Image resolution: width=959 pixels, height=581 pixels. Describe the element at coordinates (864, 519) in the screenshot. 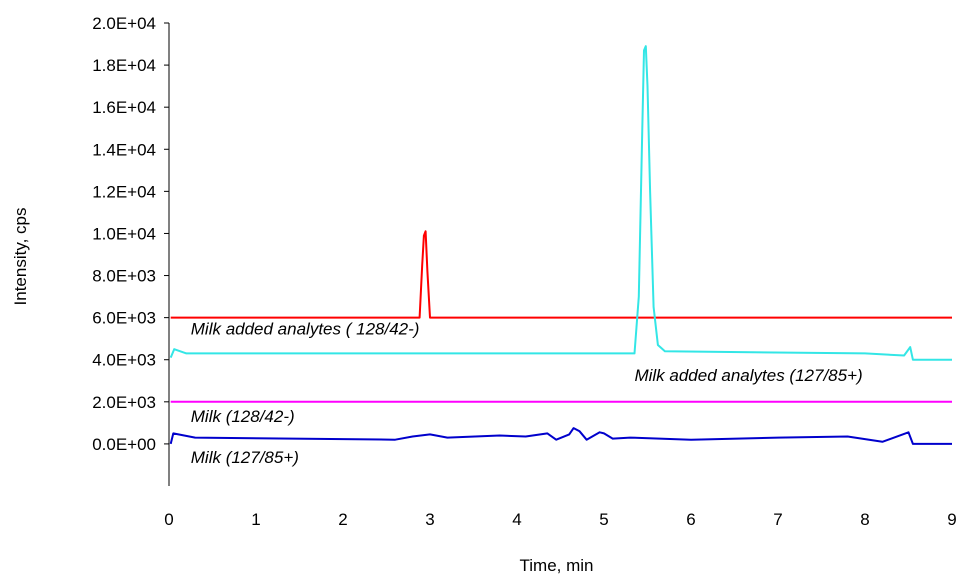

I see `x-tick-label: 8` at that location.